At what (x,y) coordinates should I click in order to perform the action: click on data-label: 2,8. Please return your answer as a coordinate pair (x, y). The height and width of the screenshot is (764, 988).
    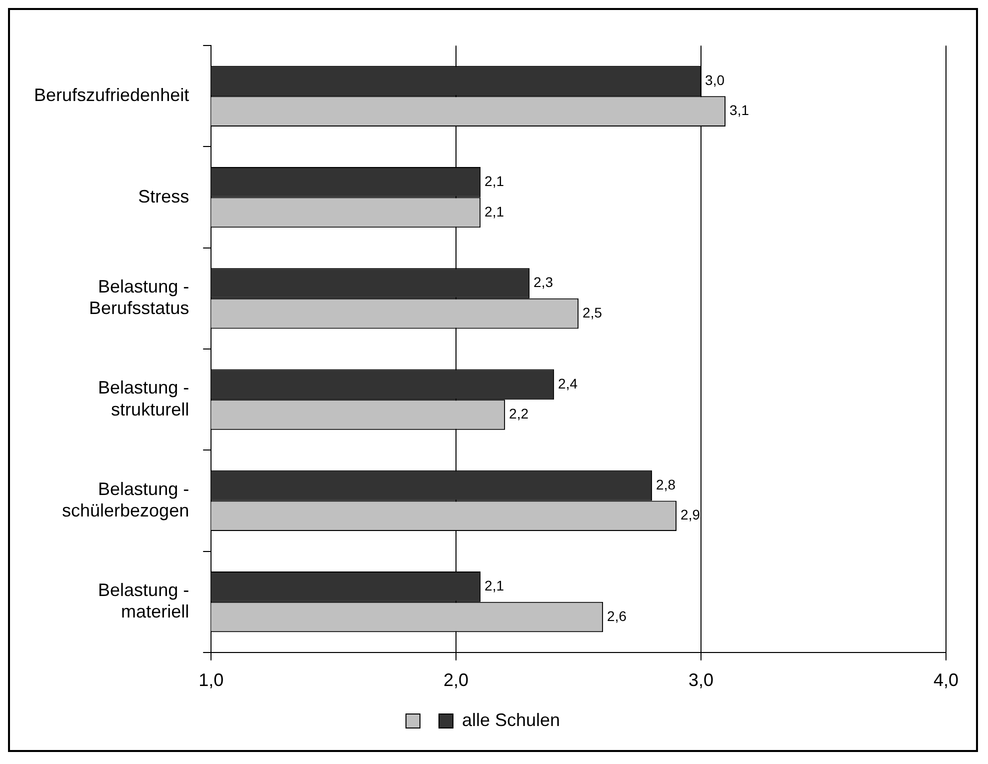
    Looking at the image, I should click on (666, 484).